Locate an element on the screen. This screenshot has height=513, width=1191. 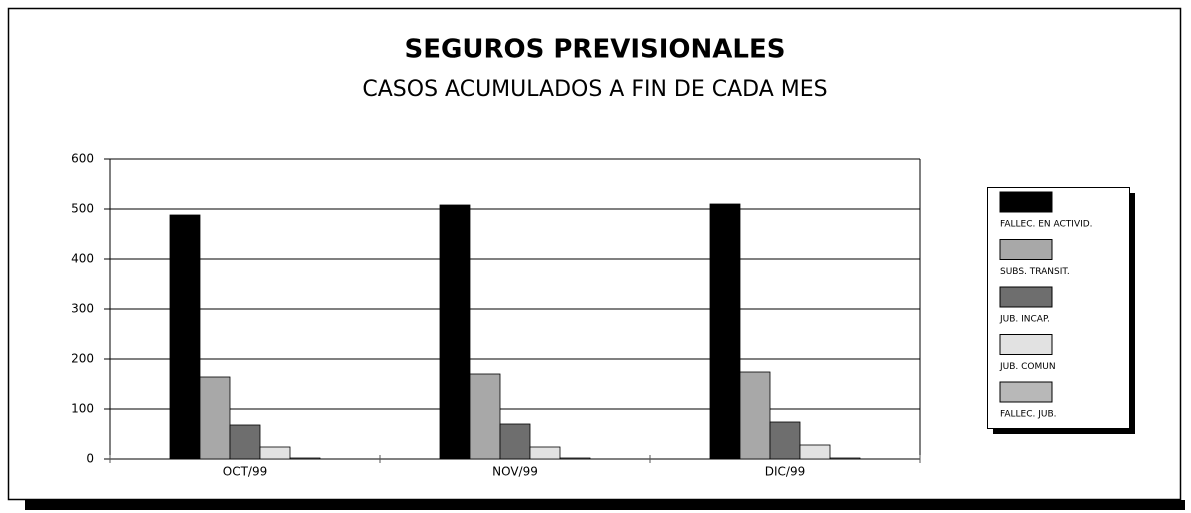
legend-label: FALLEC. EN ACTIVID. is located at coordinates (1046, 225).